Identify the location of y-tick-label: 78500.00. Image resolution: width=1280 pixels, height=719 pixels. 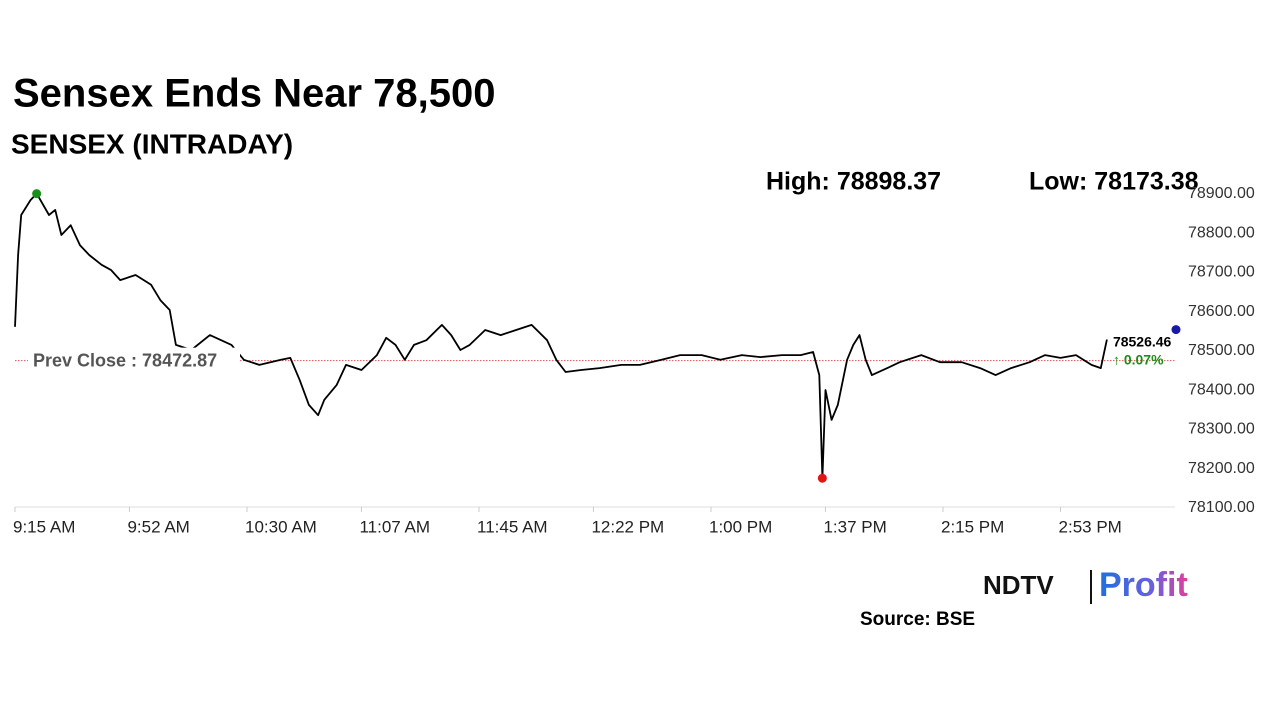
(1221, 350).